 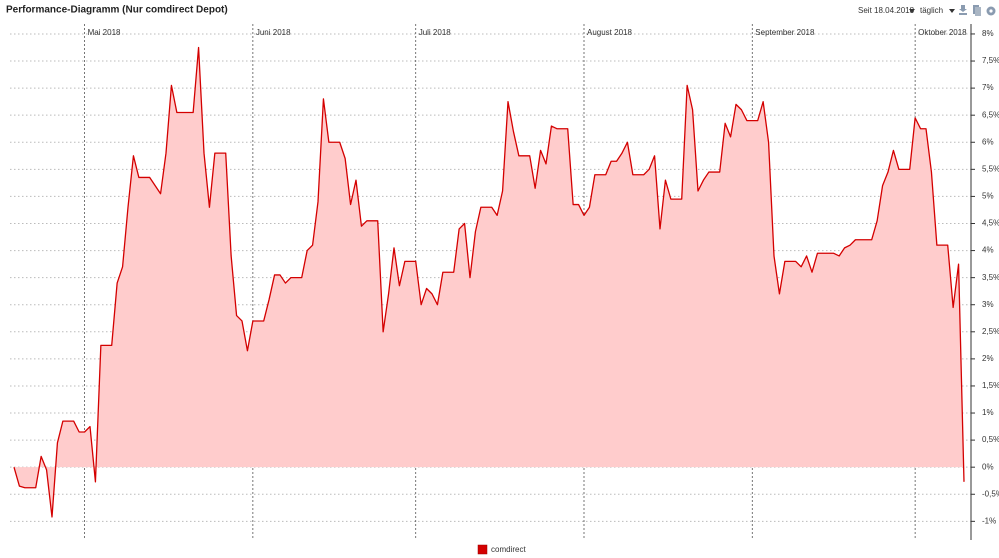 I want to click on y-tick-label: 7%, so click(x=988, y=87).